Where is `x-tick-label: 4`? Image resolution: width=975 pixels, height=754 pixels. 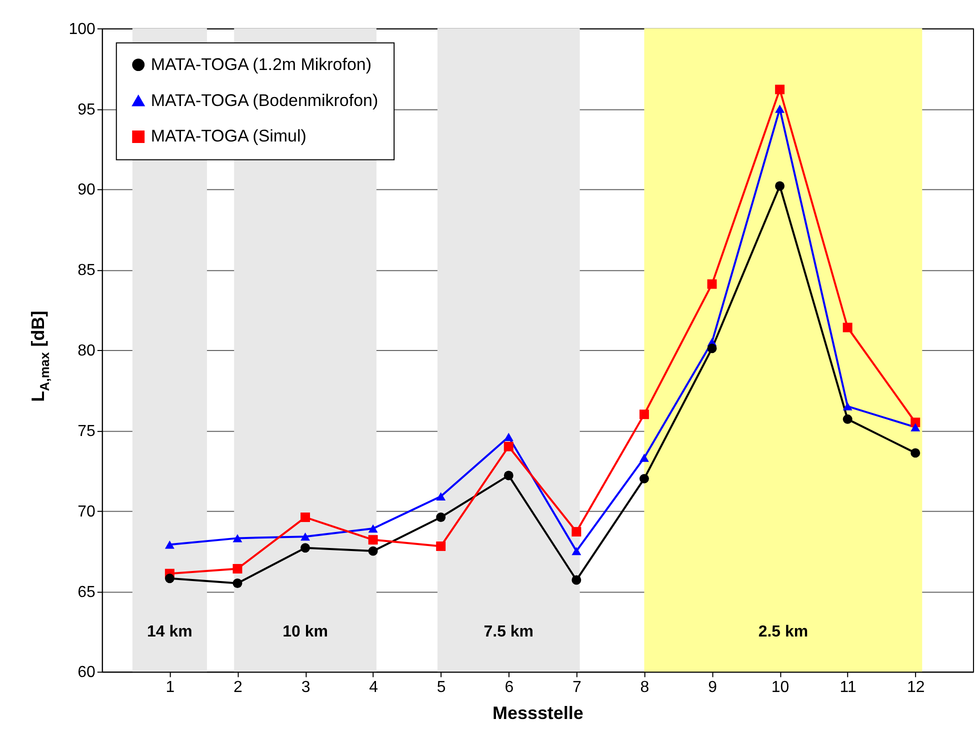 x-tick-label: 4 is located at coordinates (373, 687).